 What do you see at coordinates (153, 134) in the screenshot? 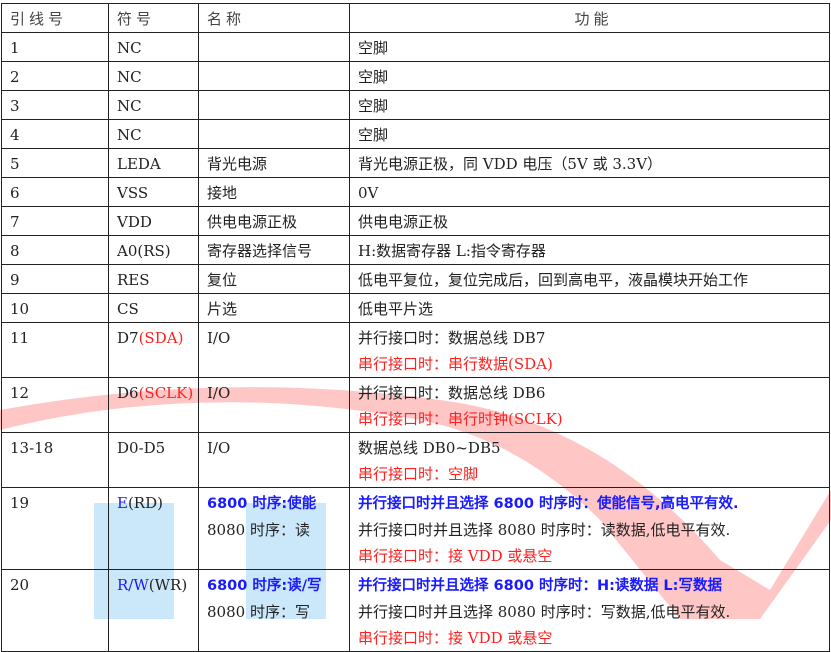
I see `symbol-cell: NC` at bounding box center [153, 134].